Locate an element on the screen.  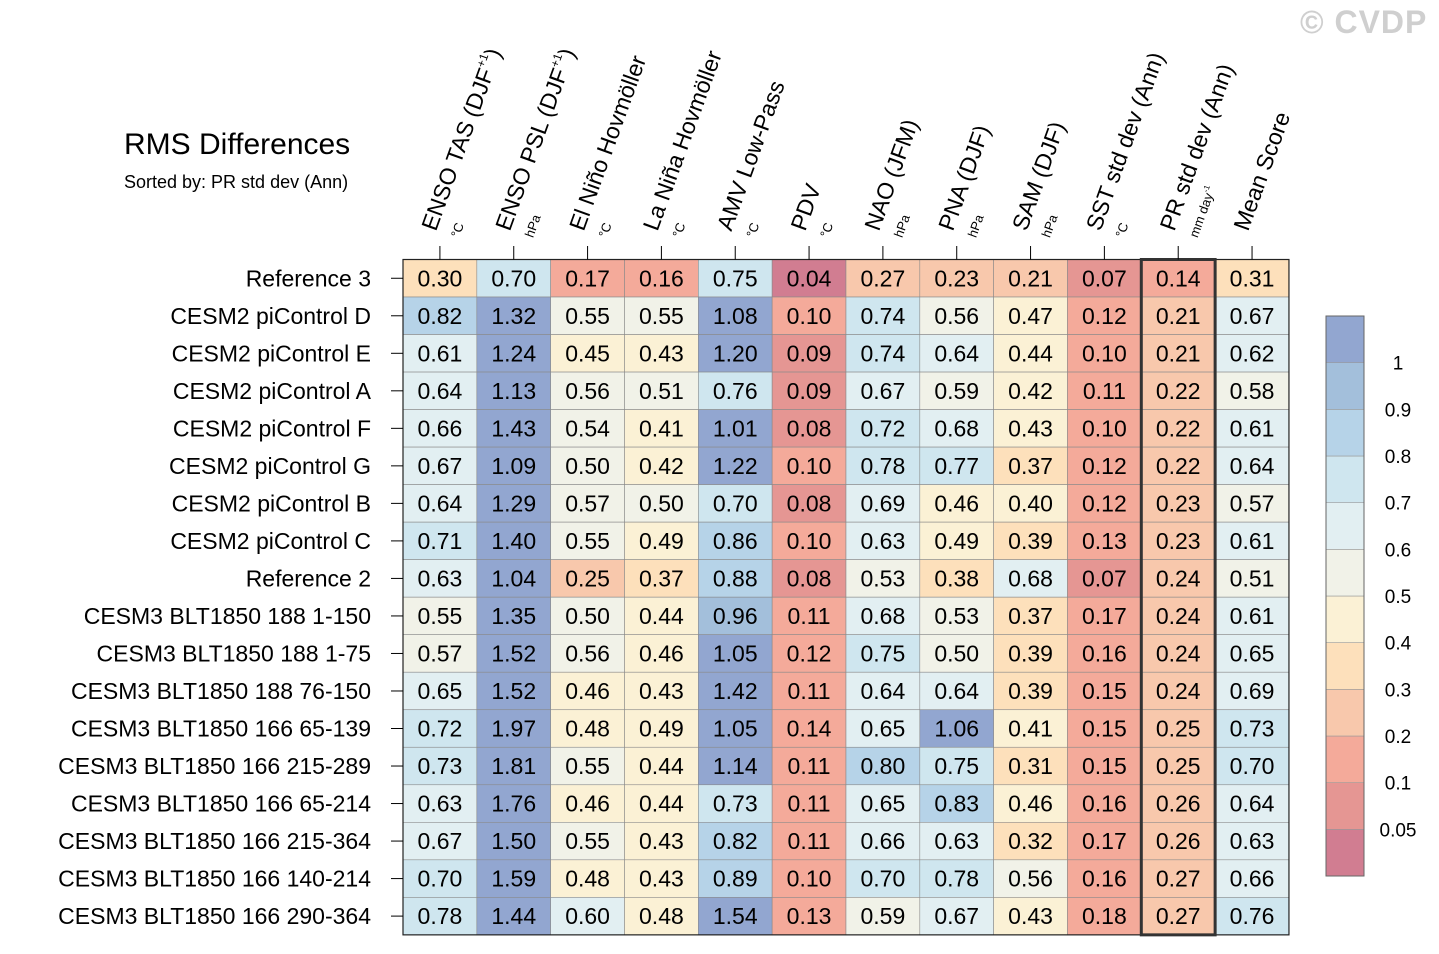
cell-value-label: 0.13 is located at coordinates (1104, 541).